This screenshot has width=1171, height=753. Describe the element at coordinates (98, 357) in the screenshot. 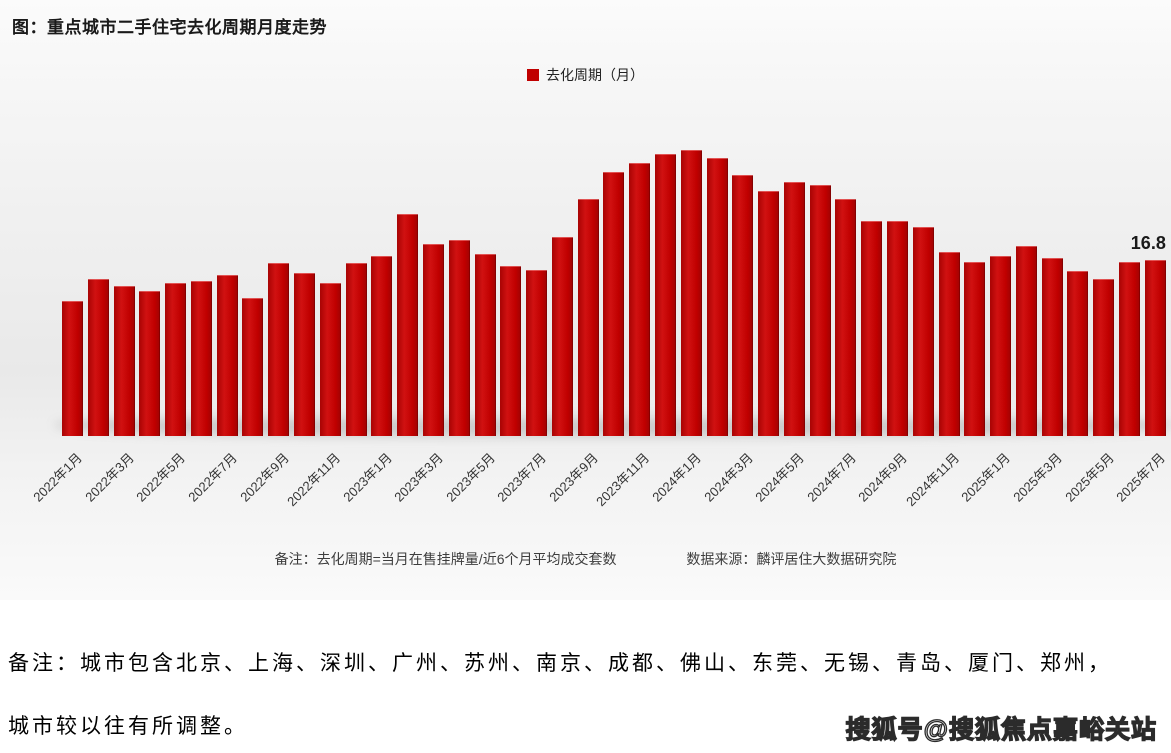

I see `bar-2022年2月` at that location.